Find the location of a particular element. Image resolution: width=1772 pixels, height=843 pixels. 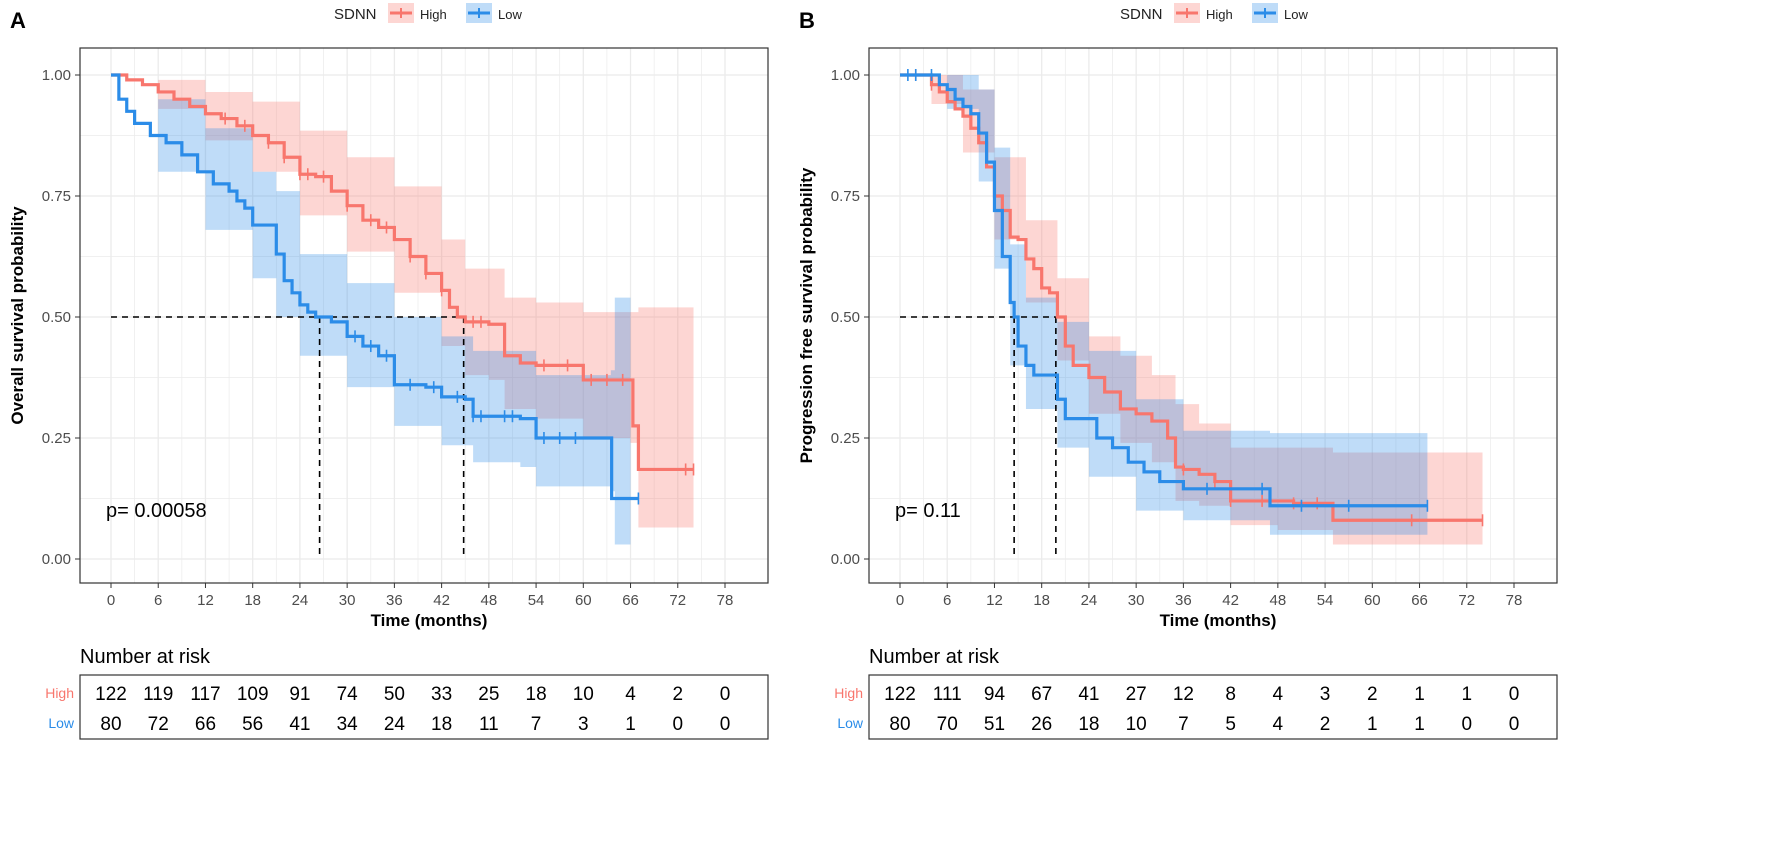

legend: SDNN High Low is located at coordinates (428, 13).